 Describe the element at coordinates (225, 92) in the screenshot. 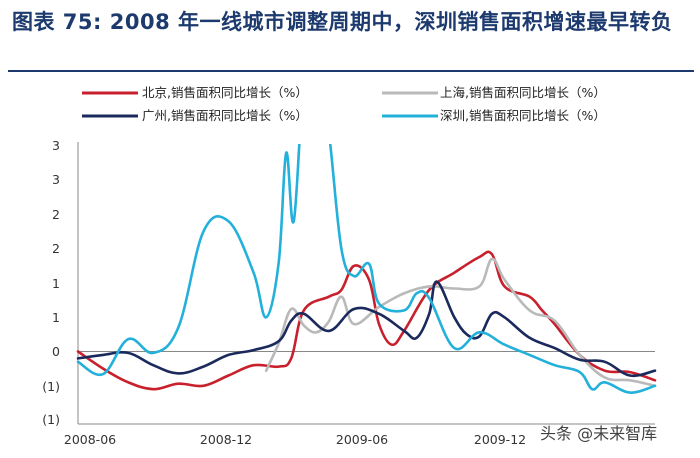

I see `legend-label: 北京,销售面积同比增长（%）` at that location.